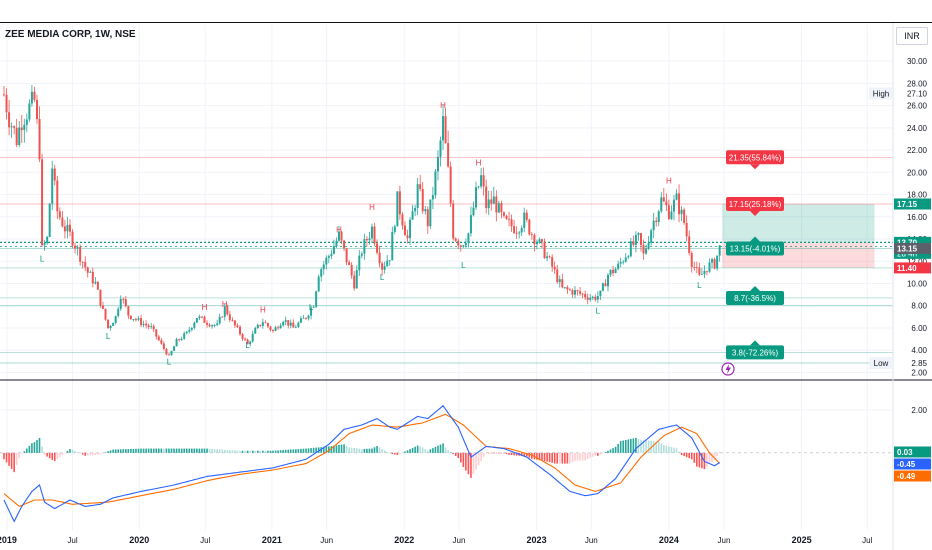  Describe the element at coordinates (912, 452) in the screenshot. I see `macd-badge-bg` at that location.